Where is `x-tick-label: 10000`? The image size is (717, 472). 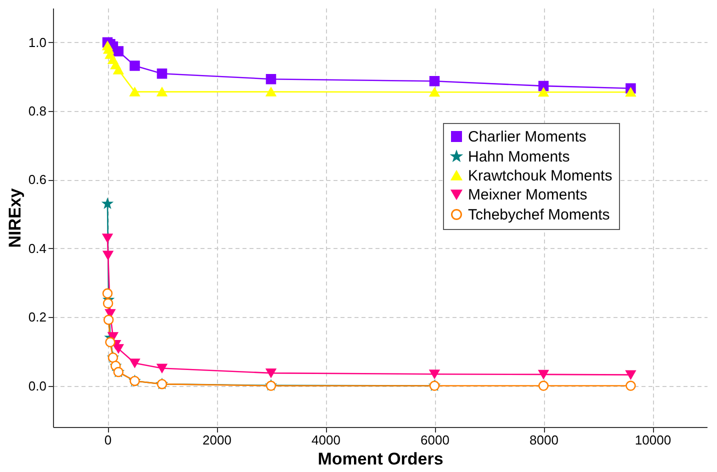 x-tick-label: 10000 is located at coordinates (653, 440).